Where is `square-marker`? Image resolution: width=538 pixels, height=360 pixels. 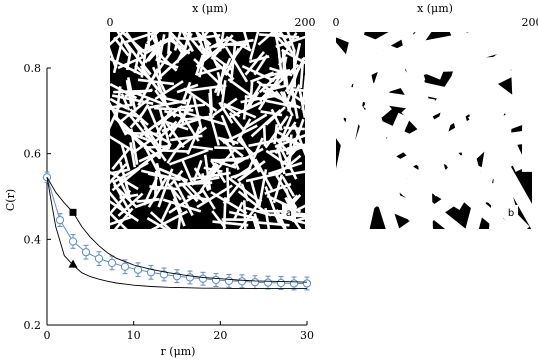 square-marker is located at coordinates (73, 212).